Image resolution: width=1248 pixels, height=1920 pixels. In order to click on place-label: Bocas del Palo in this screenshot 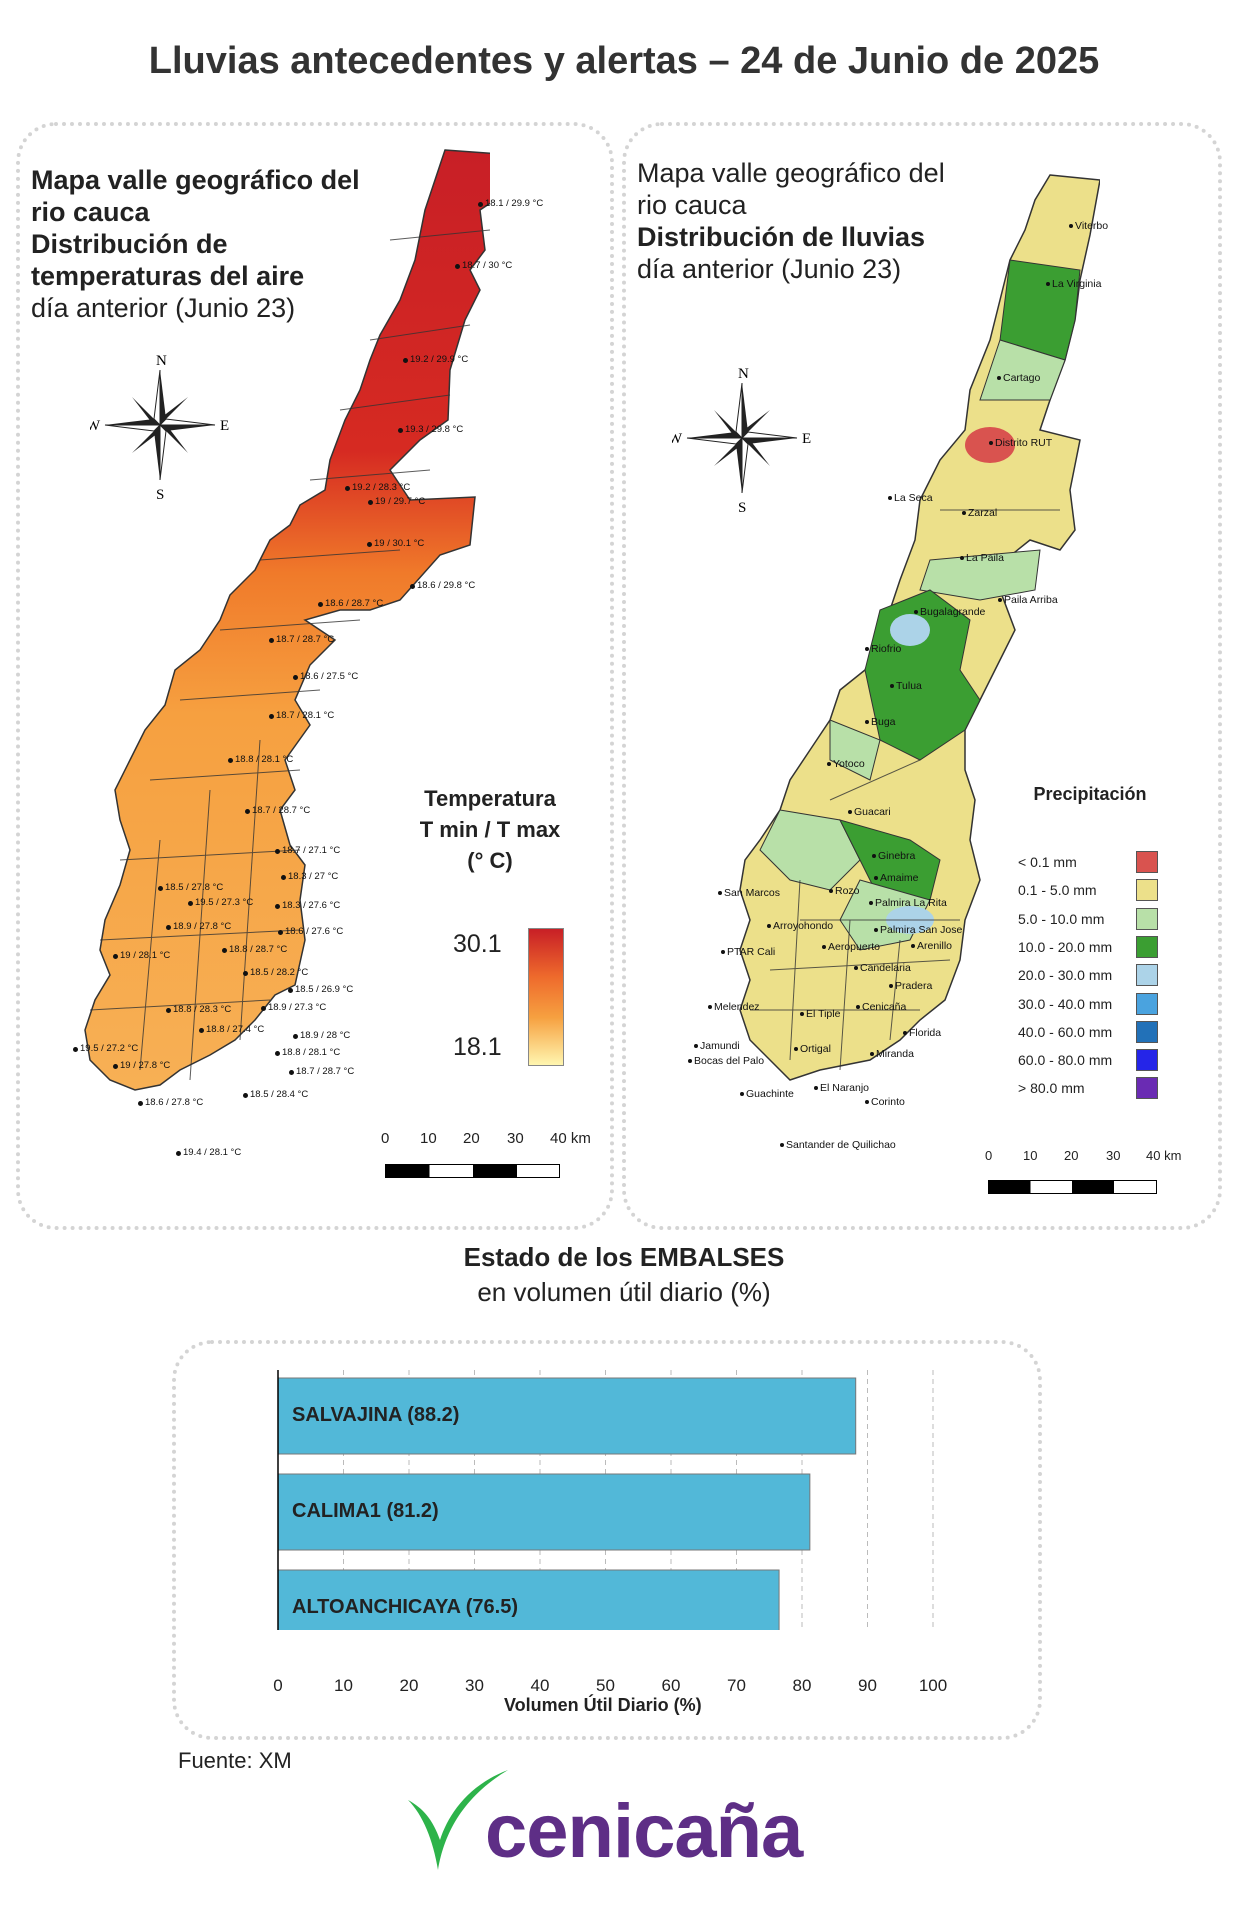, I will do `click(729, 1061)`.